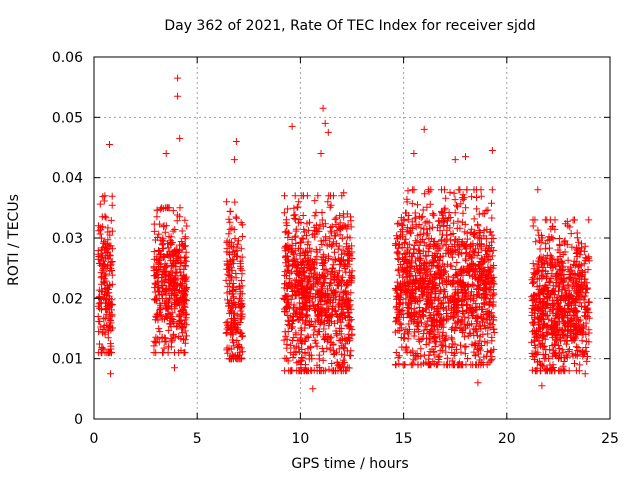 The height and width of the screenshot is (480, 640). I want to click on x-tick-label: 5, so click(197, 439).